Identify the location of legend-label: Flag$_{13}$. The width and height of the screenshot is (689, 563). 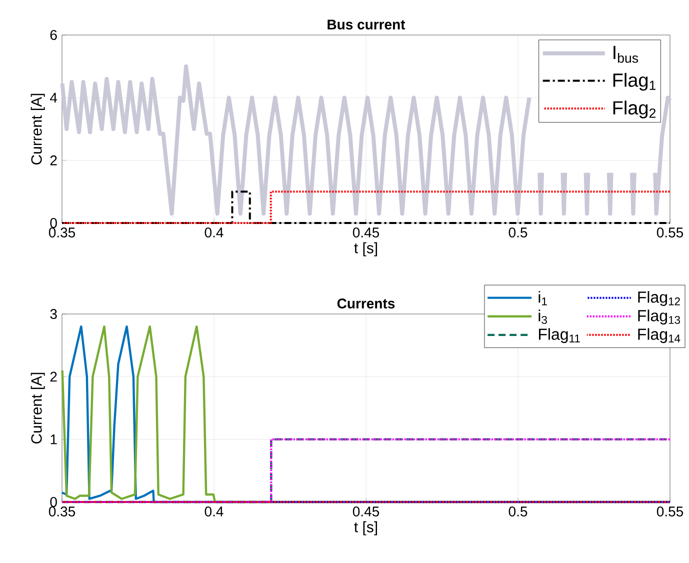
(659, 317).